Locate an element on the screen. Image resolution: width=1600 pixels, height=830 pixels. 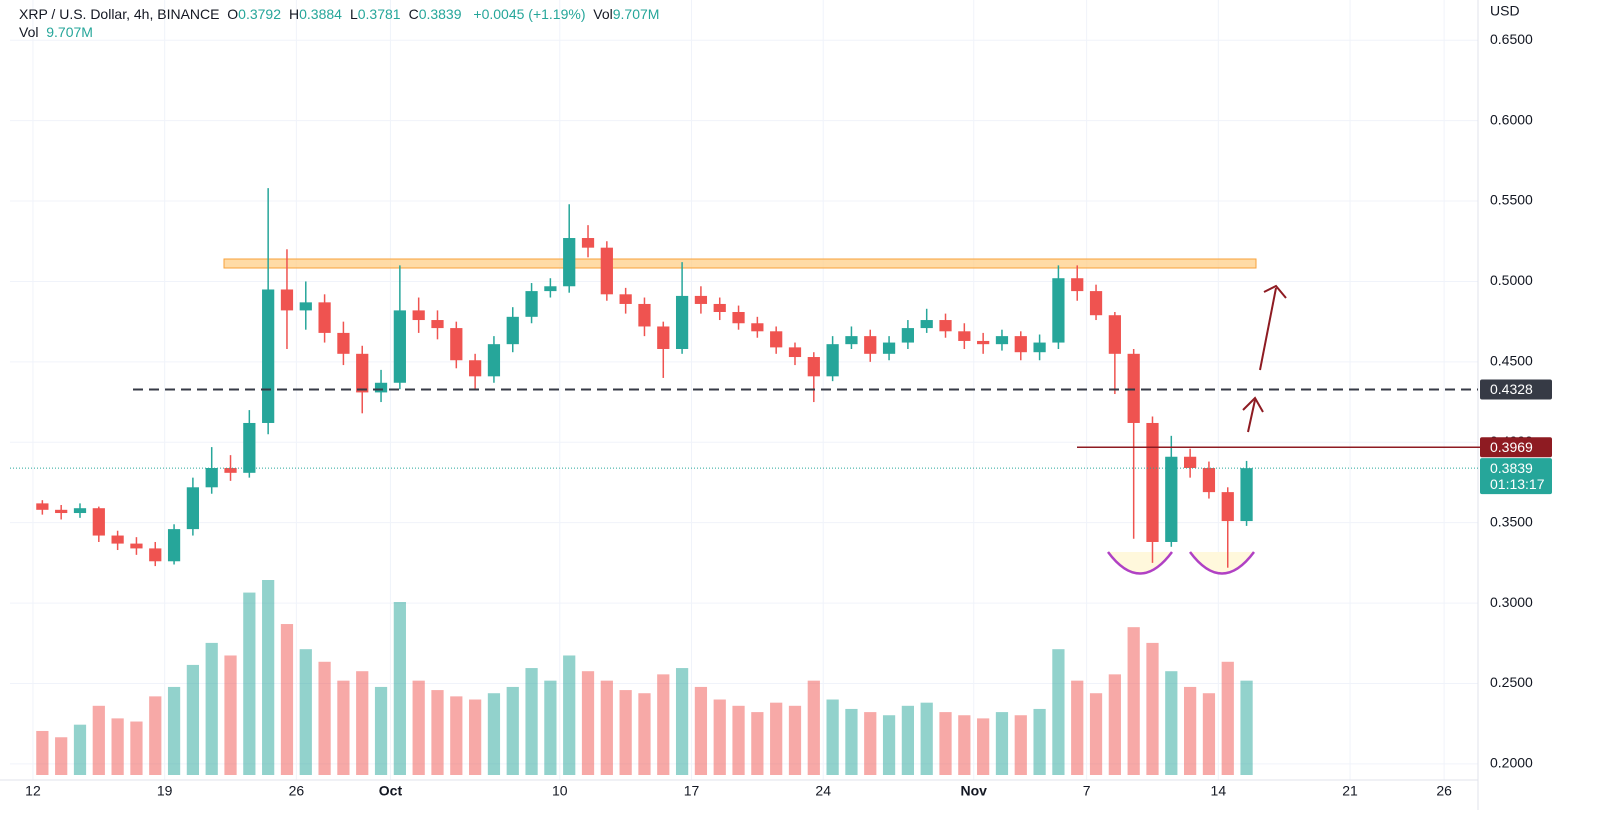
x-tick-label: 17 is located at coordinates (692, 791).